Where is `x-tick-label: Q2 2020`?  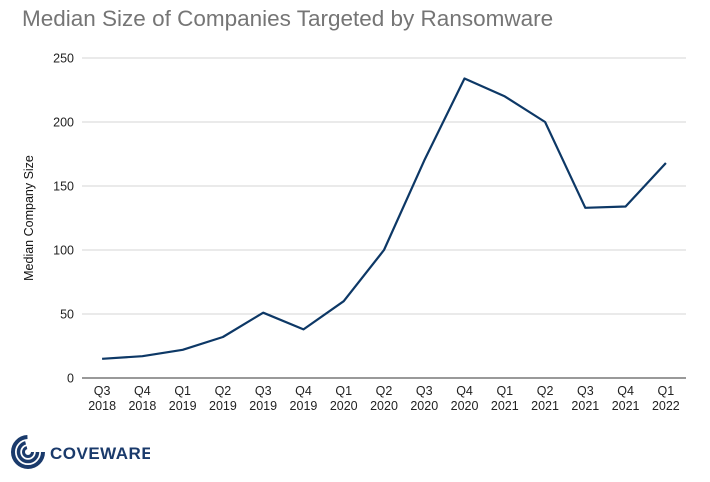 x-tick-label: Q2 2020 is located at coordinates (384, 398).